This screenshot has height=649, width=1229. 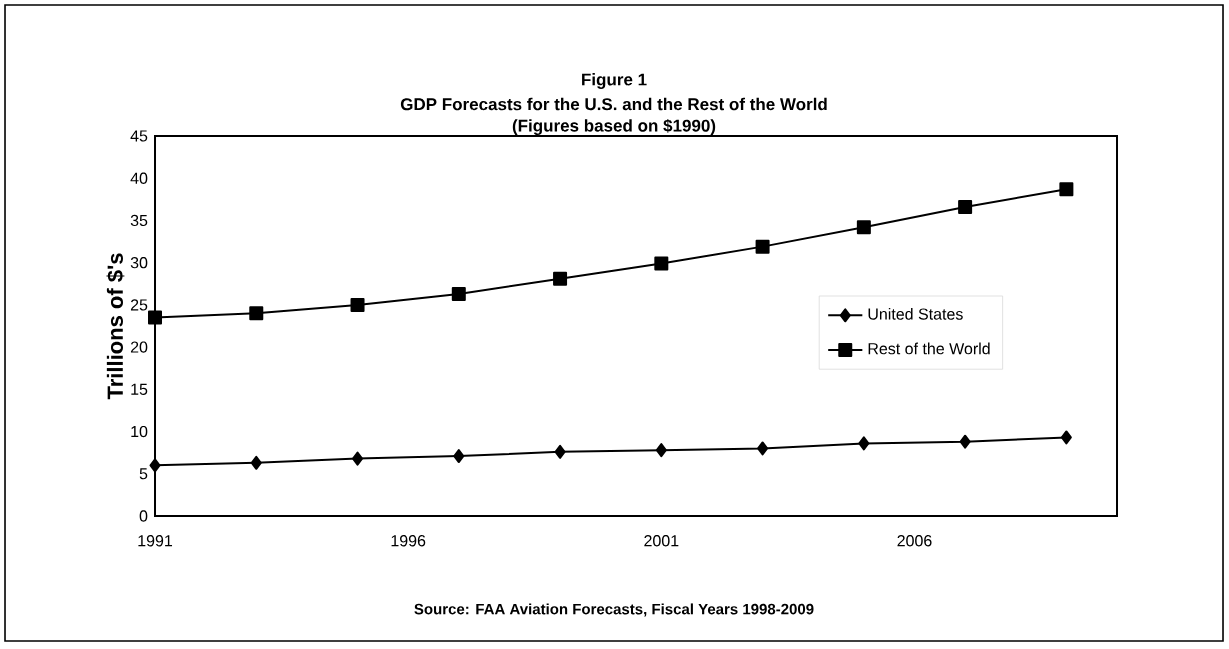 What do you see at coordinates (929, 348) in the screenshot?
I see `legend-label: Rest of the World` at bounding box center [929, 348].